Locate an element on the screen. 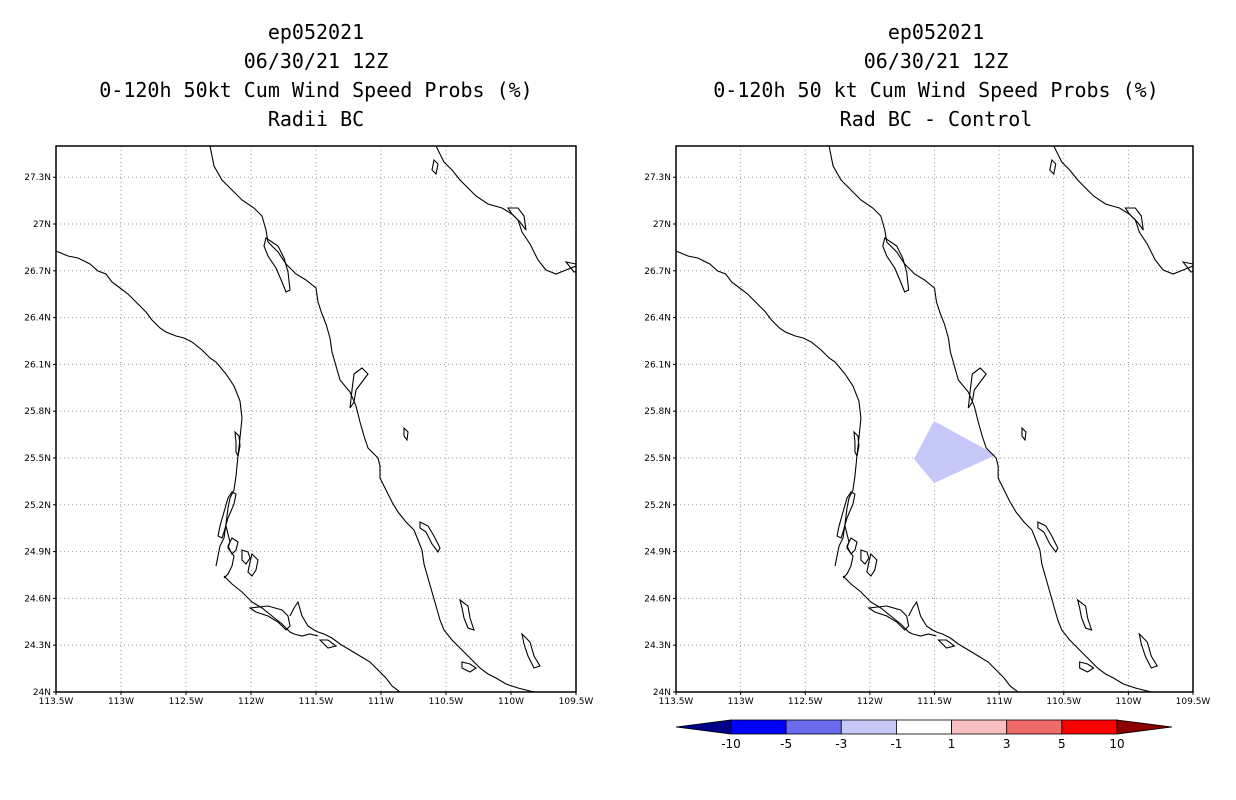 The width and height of the screenshot is (1236, 800). colorbar-label: 1 is located at coordinates (952, 744).